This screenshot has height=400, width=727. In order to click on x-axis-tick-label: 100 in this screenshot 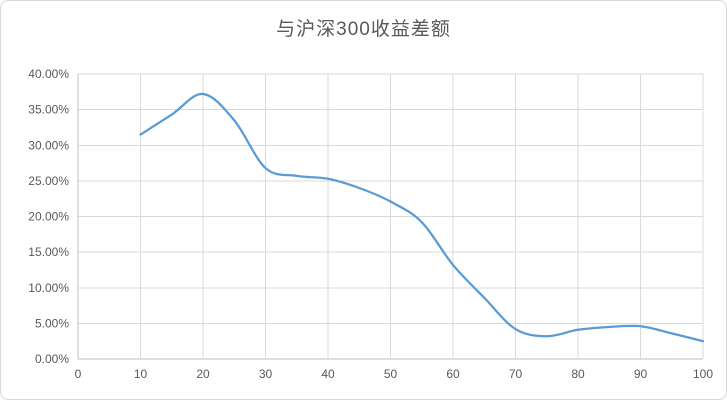, I will do `click(703, 374)`.